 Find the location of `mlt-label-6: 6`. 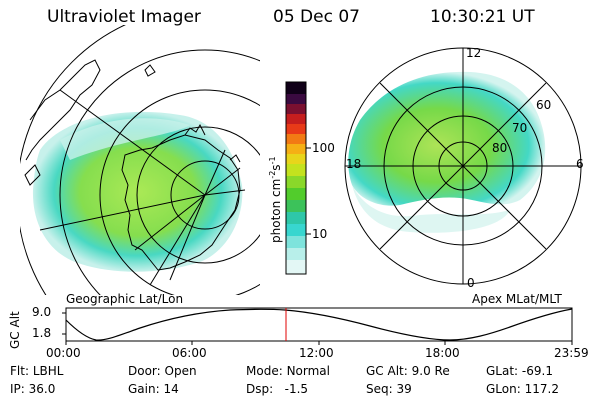

mlt-label-6: 6 is located at coordinates (580, 164).